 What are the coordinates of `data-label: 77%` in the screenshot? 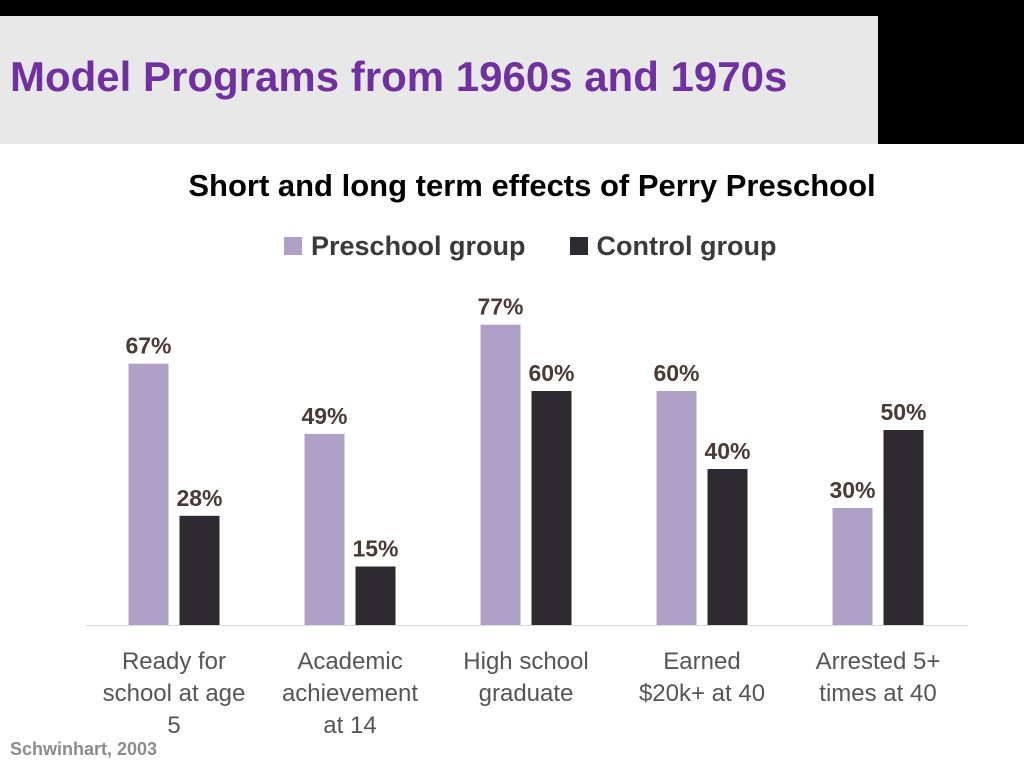 It's located at (500, 307).